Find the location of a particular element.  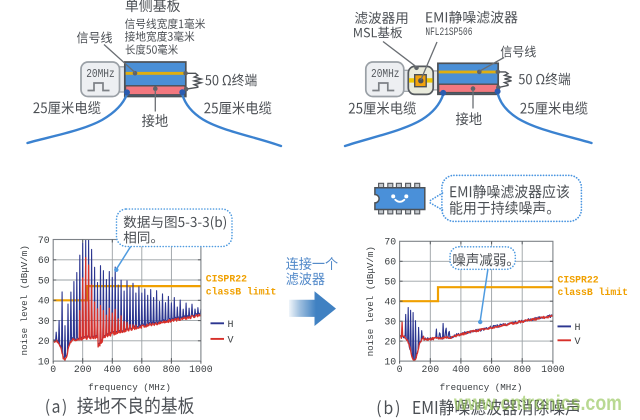

svg-text: NFL21SP506 is located at coordinates (448, 33).